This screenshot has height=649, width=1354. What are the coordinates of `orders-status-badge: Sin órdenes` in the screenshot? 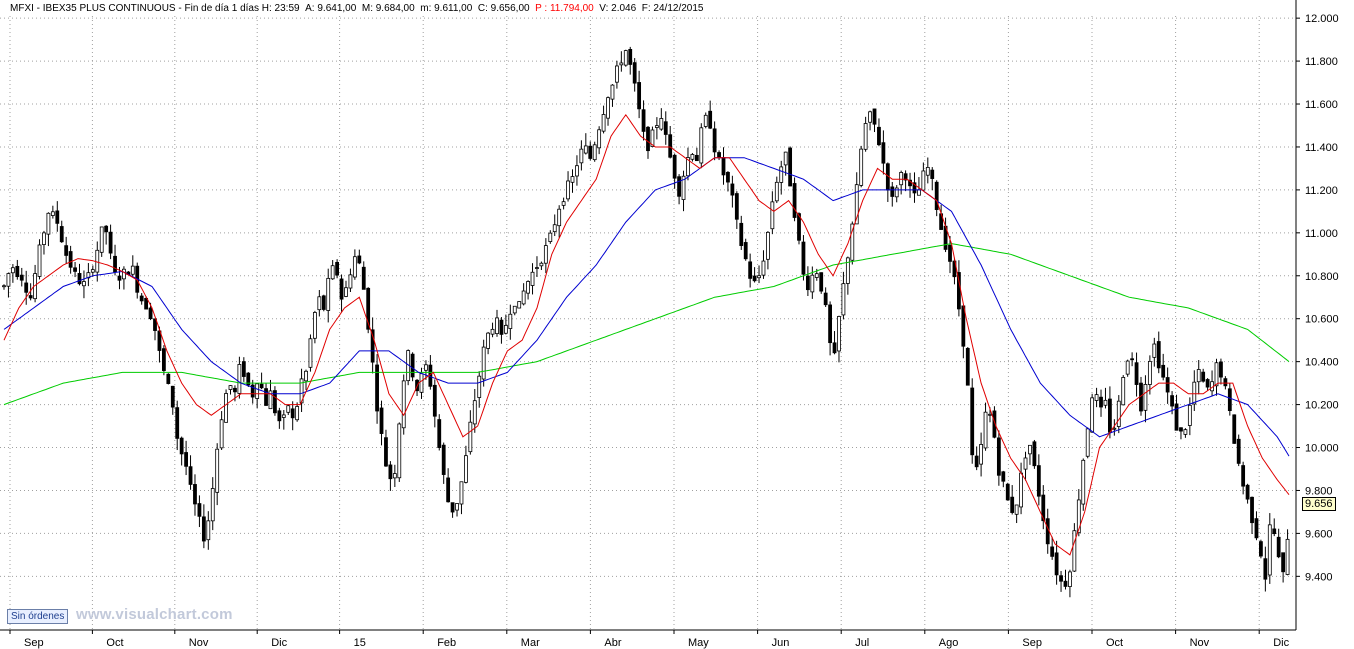 It's located at (38, 616).